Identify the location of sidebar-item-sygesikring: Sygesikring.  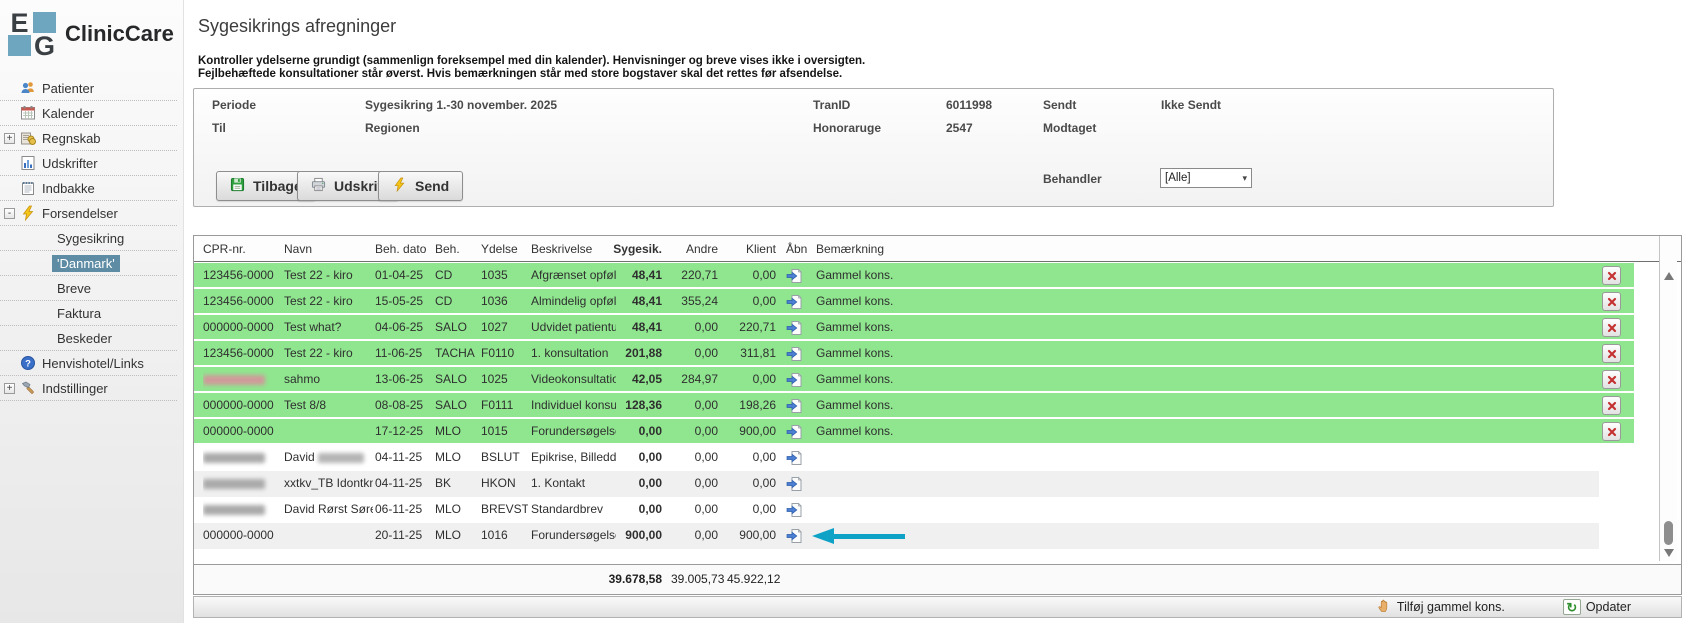
(88, 238).